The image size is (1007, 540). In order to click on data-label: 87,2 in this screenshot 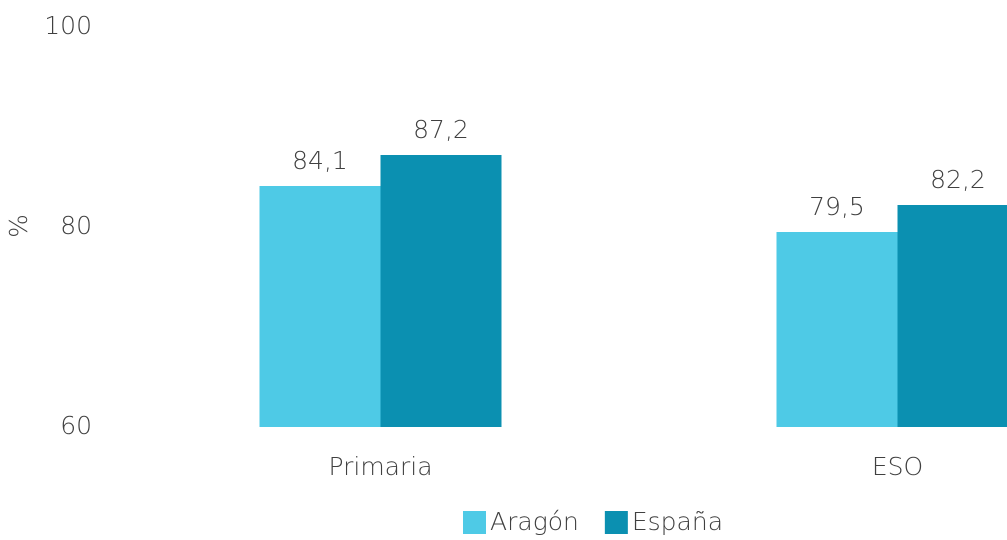, I will do `click(441, 129)`.